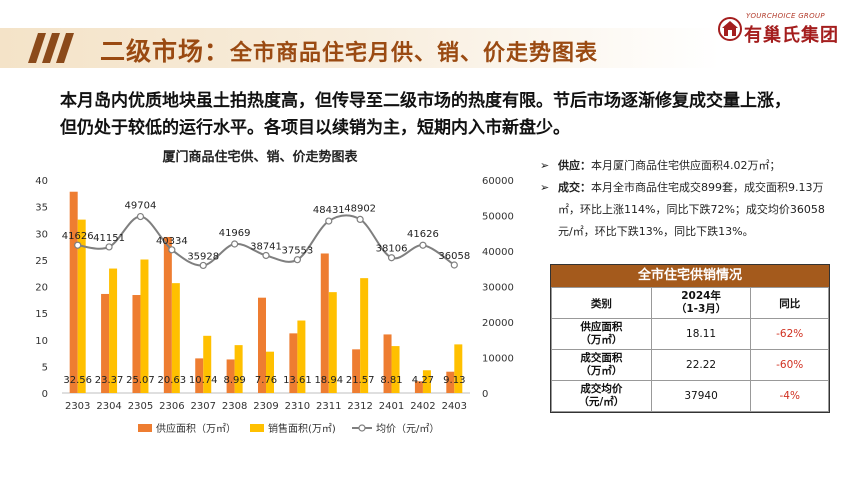 This screenshot has height=479, width=853. What do you see at coordinates (690, 276) in the screenshot?
I see `table-title: 全市住宅供销情况` at bounding box center [690, 276].